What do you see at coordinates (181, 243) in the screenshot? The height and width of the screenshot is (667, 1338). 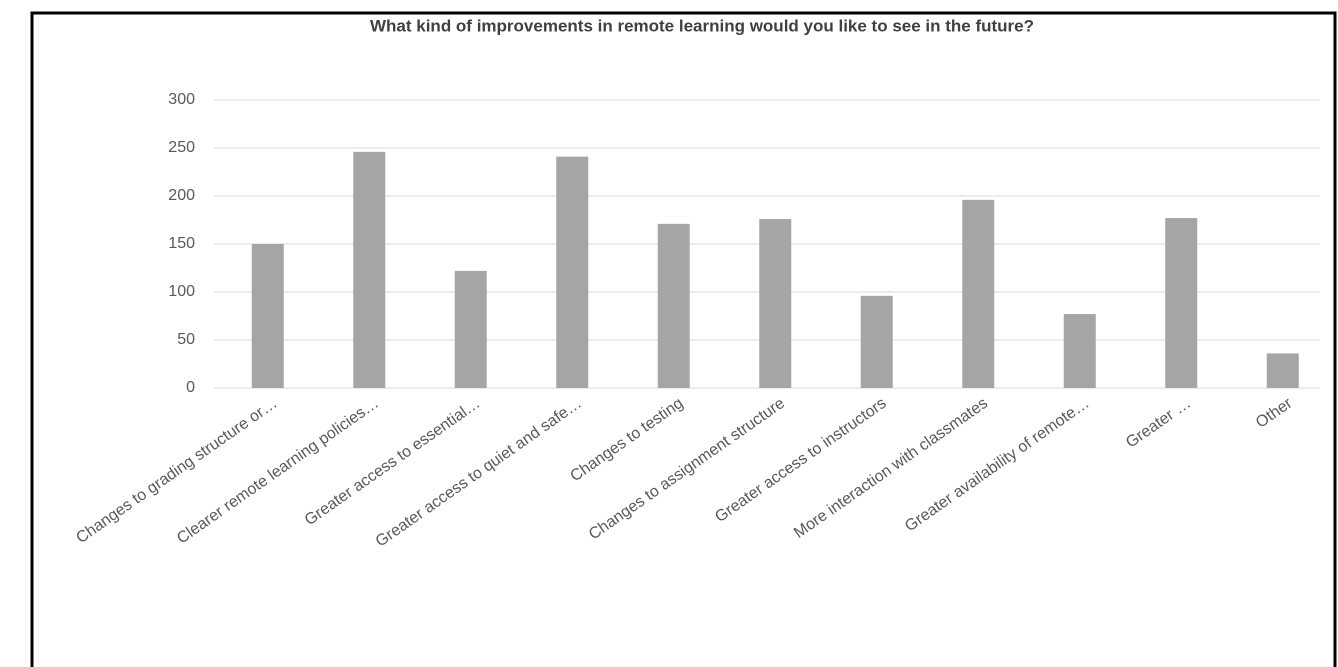 I see `y-tick-label: 150` at bounding box center [181, 243].